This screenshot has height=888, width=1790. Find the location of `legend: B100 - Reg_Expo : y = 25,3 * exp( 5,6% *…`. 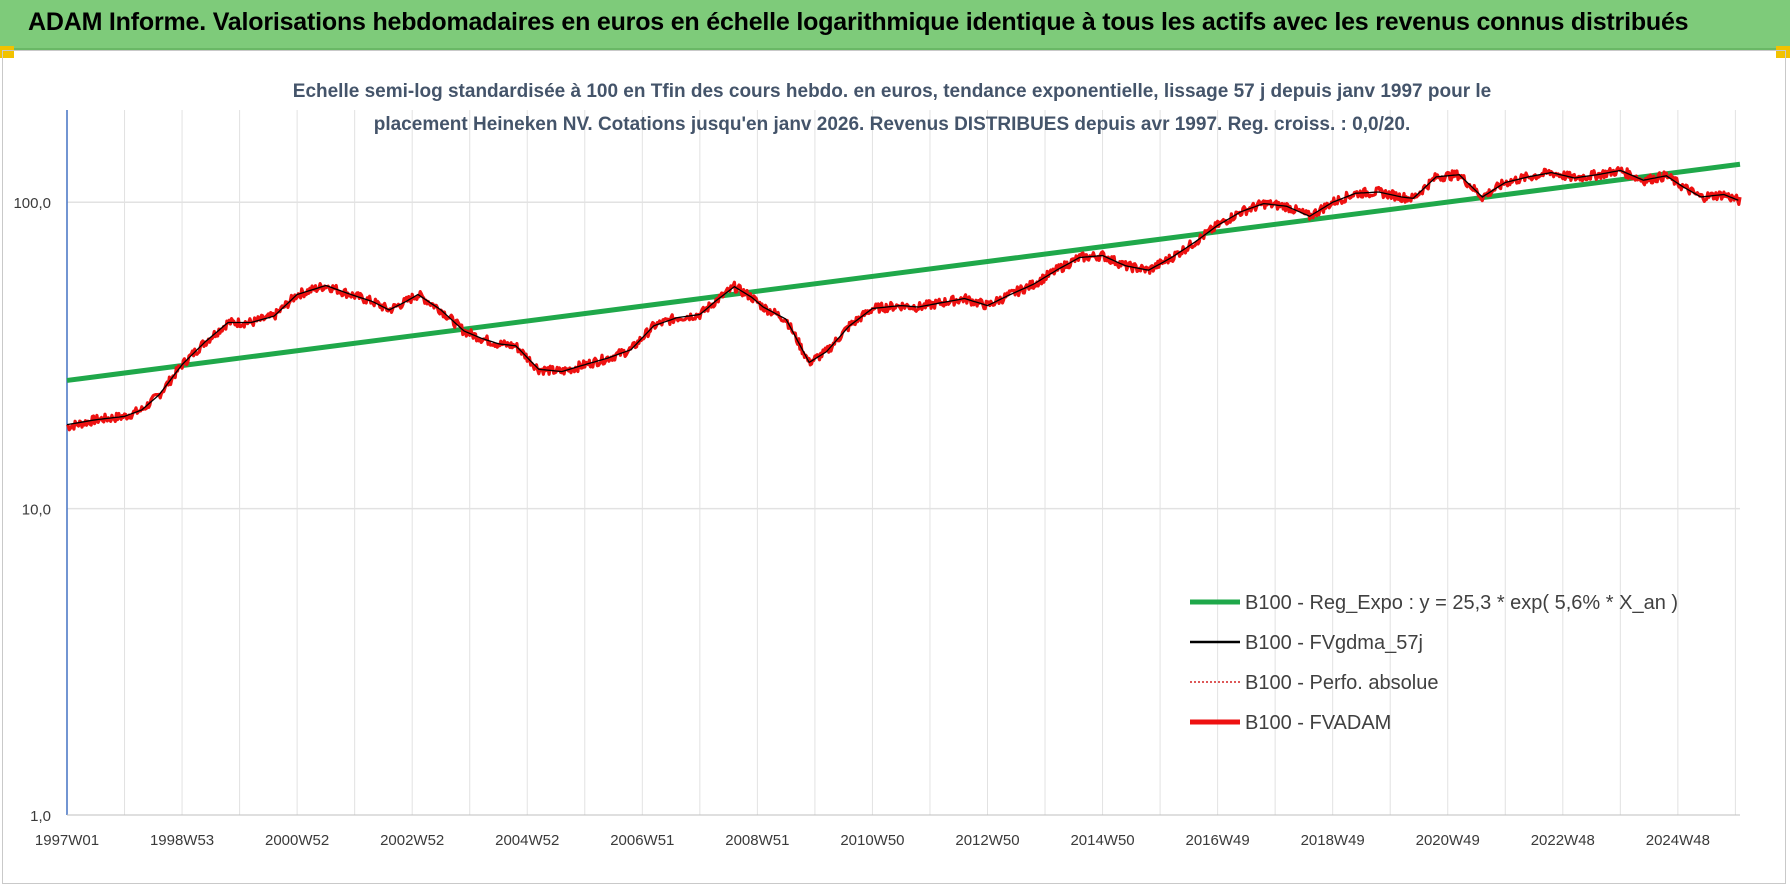

legend: B100 - Reg_Expo : y = 25,3 * exp( 5,6% *… is located at coordinates (1434, 663).